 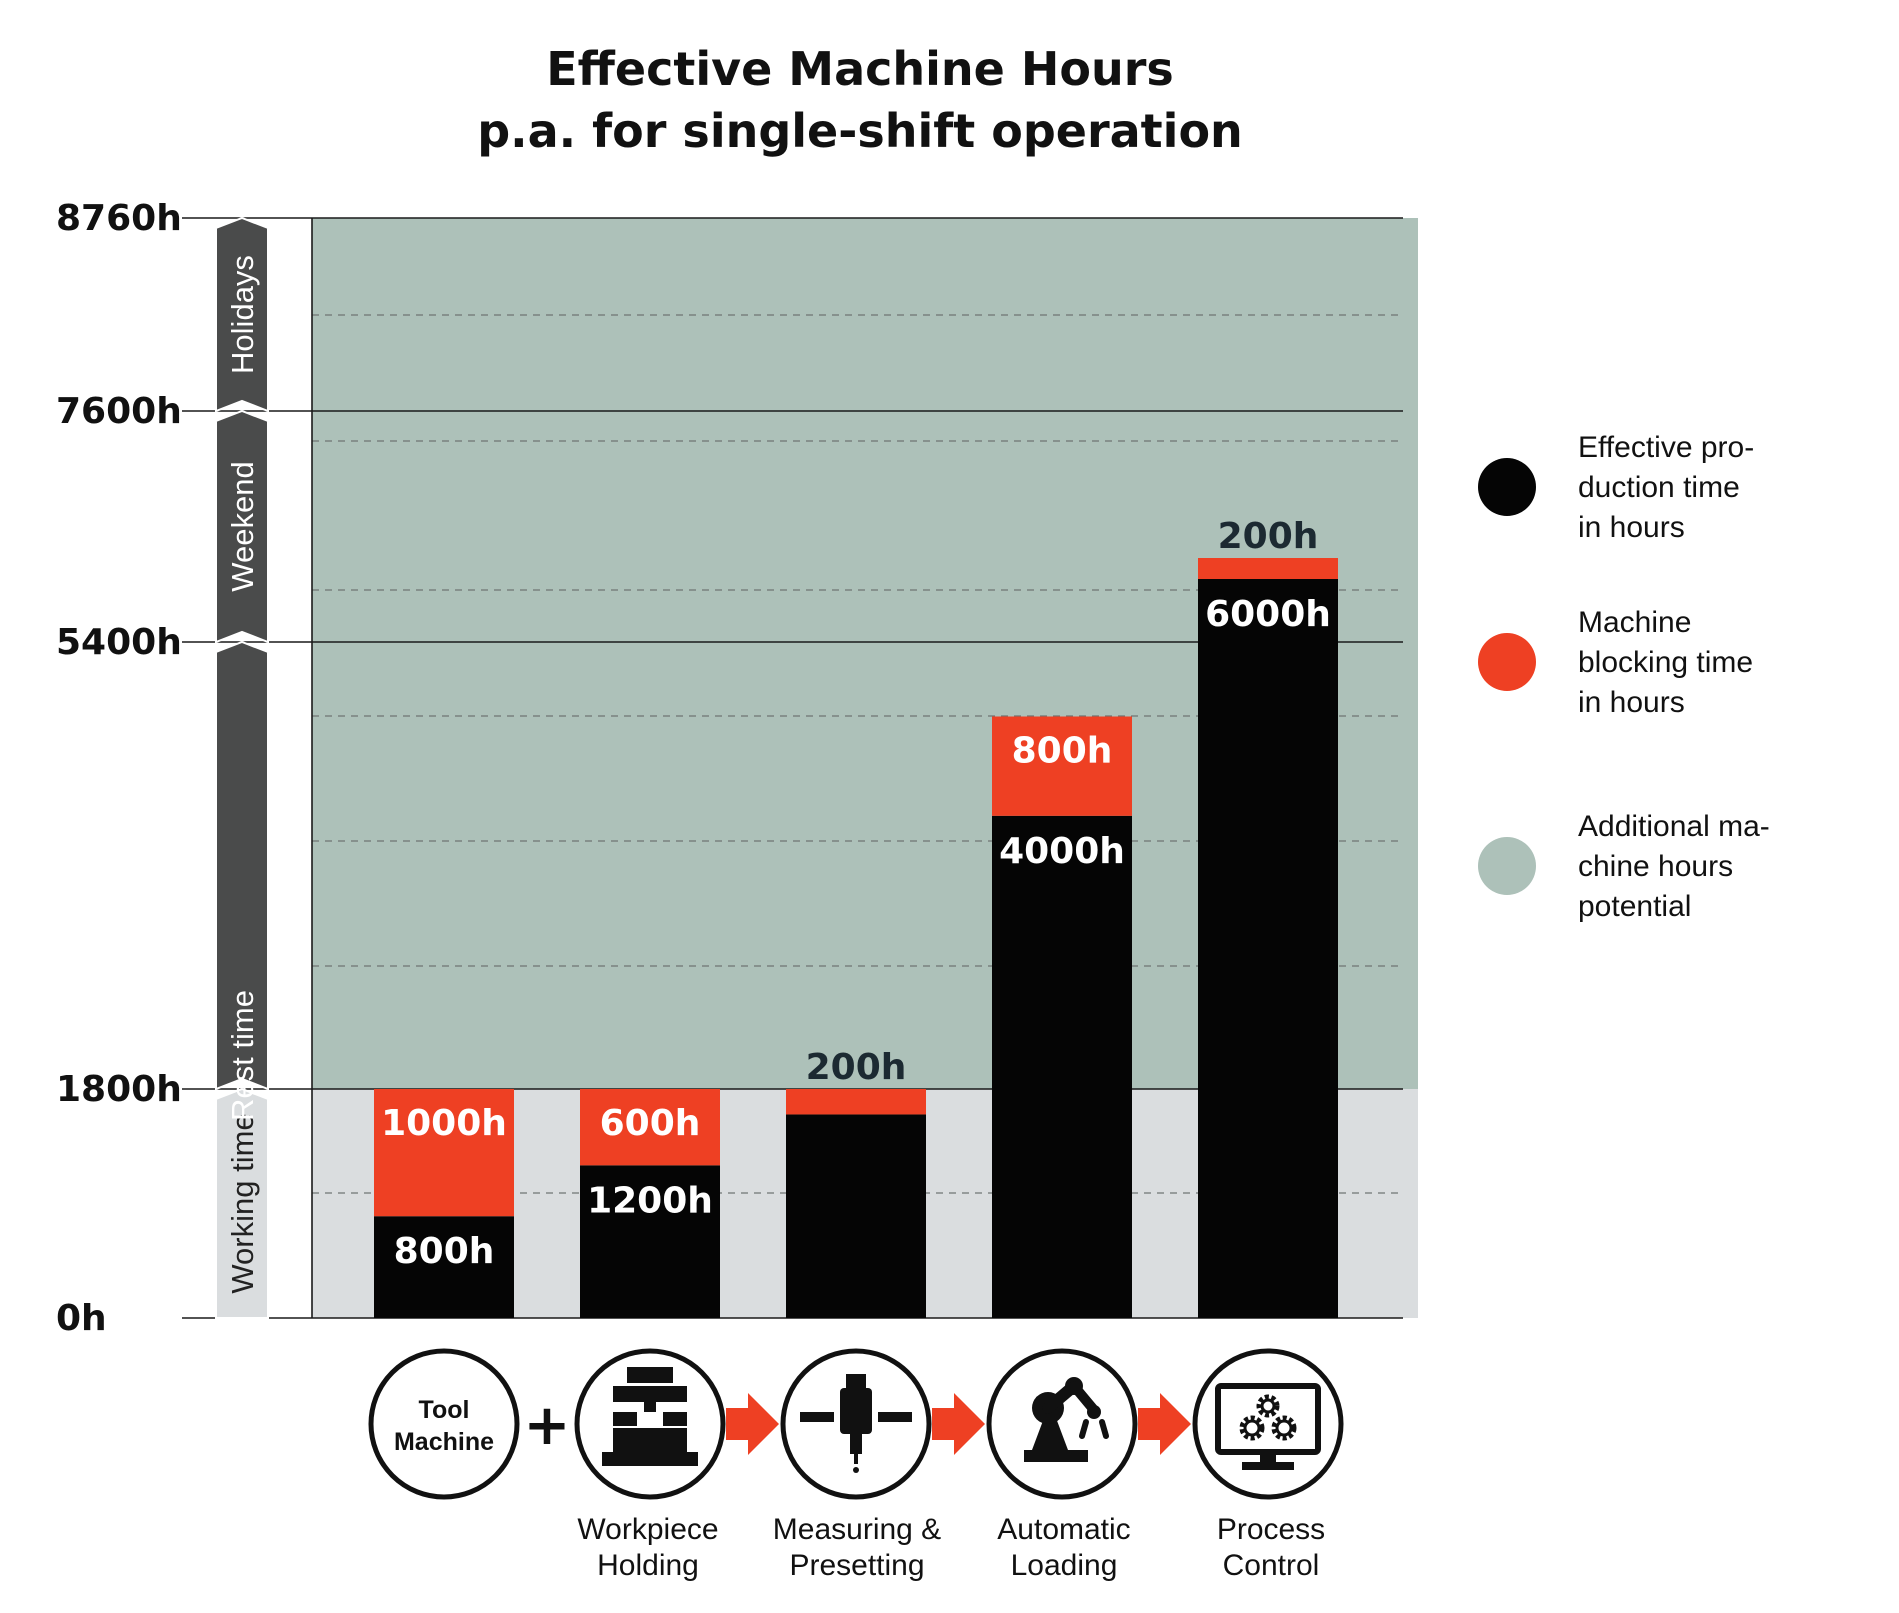 I want to click on legend-label: Machine blocking time in hours, so click(x=1666, y=662).